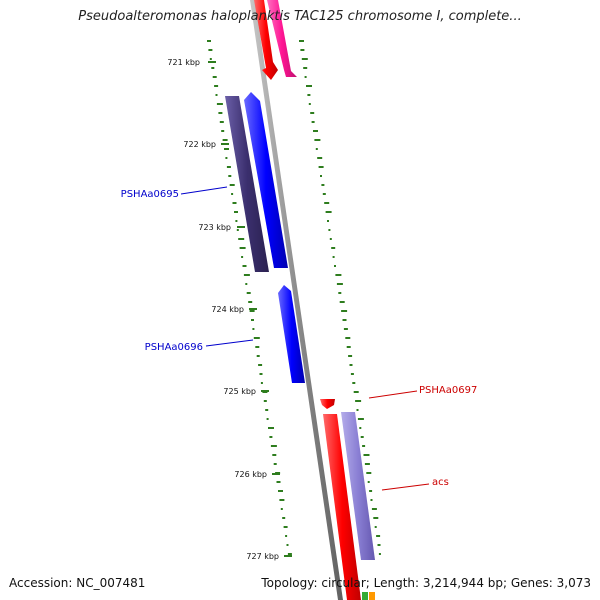  What do you see at coordinates (239, 391) in the screenshot?
I see `scale-label-725: 725 kbp` at bounding box center [239, 391].